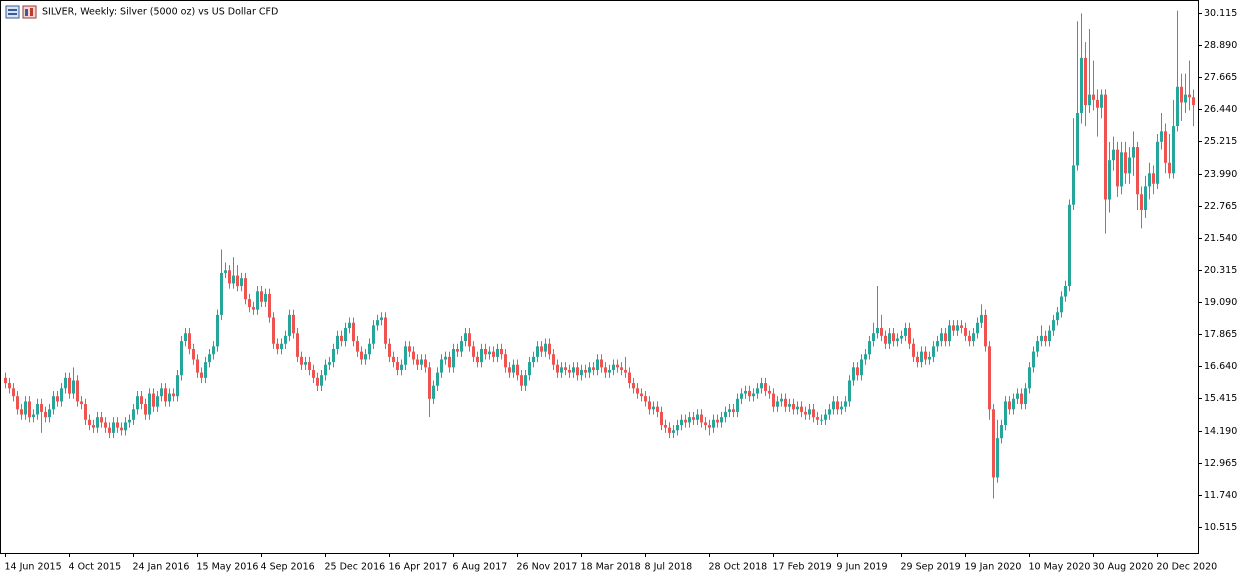 Image resolution: width=1246 pixels, height=576 pixels. I want to click on x-tick-label: 9 Jun 2019, so click(862, 567).